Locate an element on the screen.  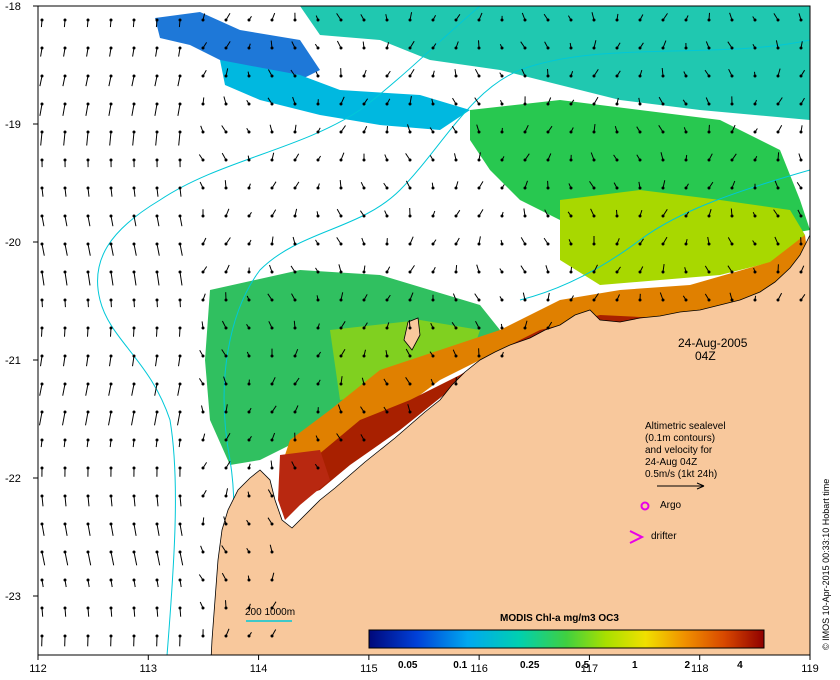
colorbar-label: 1 is located at coordinates (635, 665).